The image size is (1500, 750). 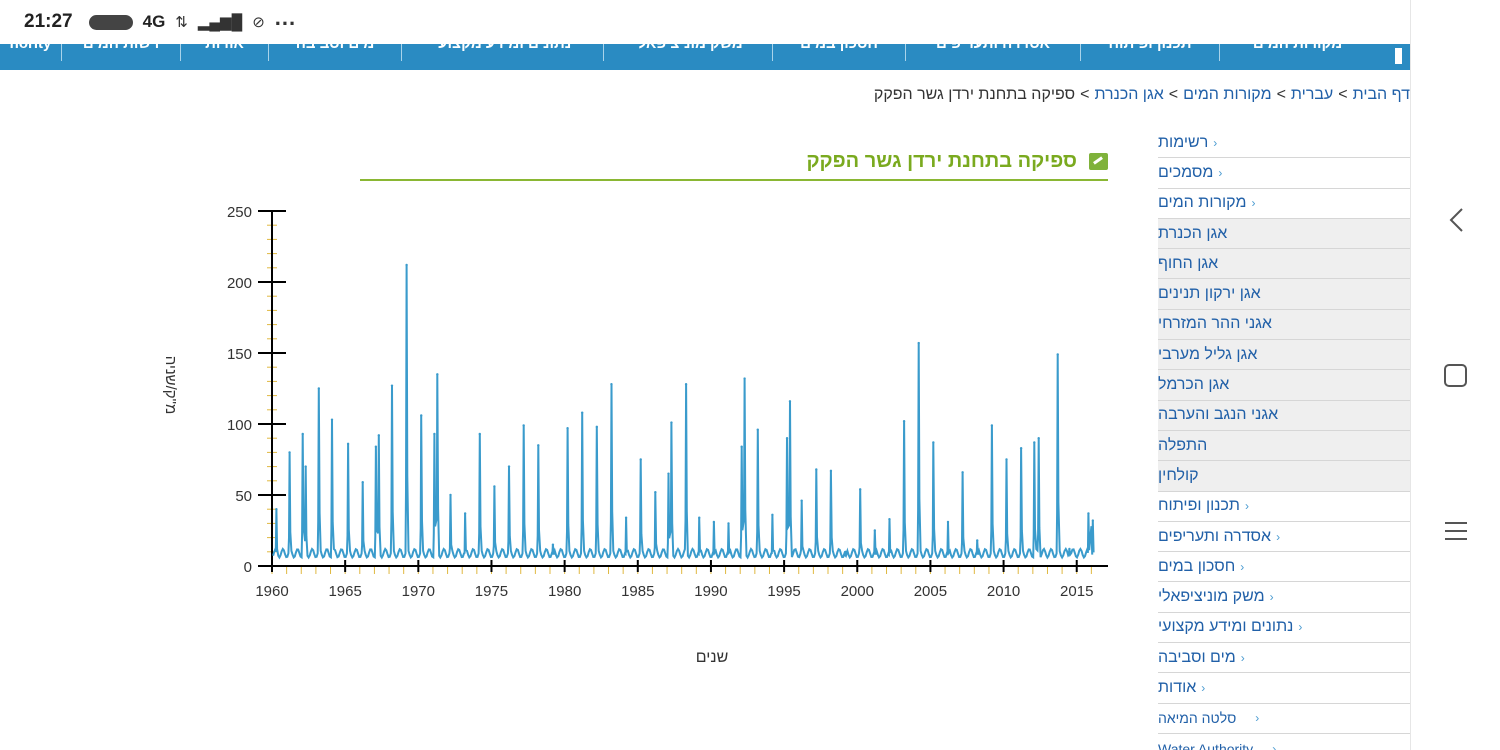 What do you see at coordinates (993, 52) in the screenshot?
I see `top-nav-item: אסדרה ותעריפים` at bounding box center [993, 52].